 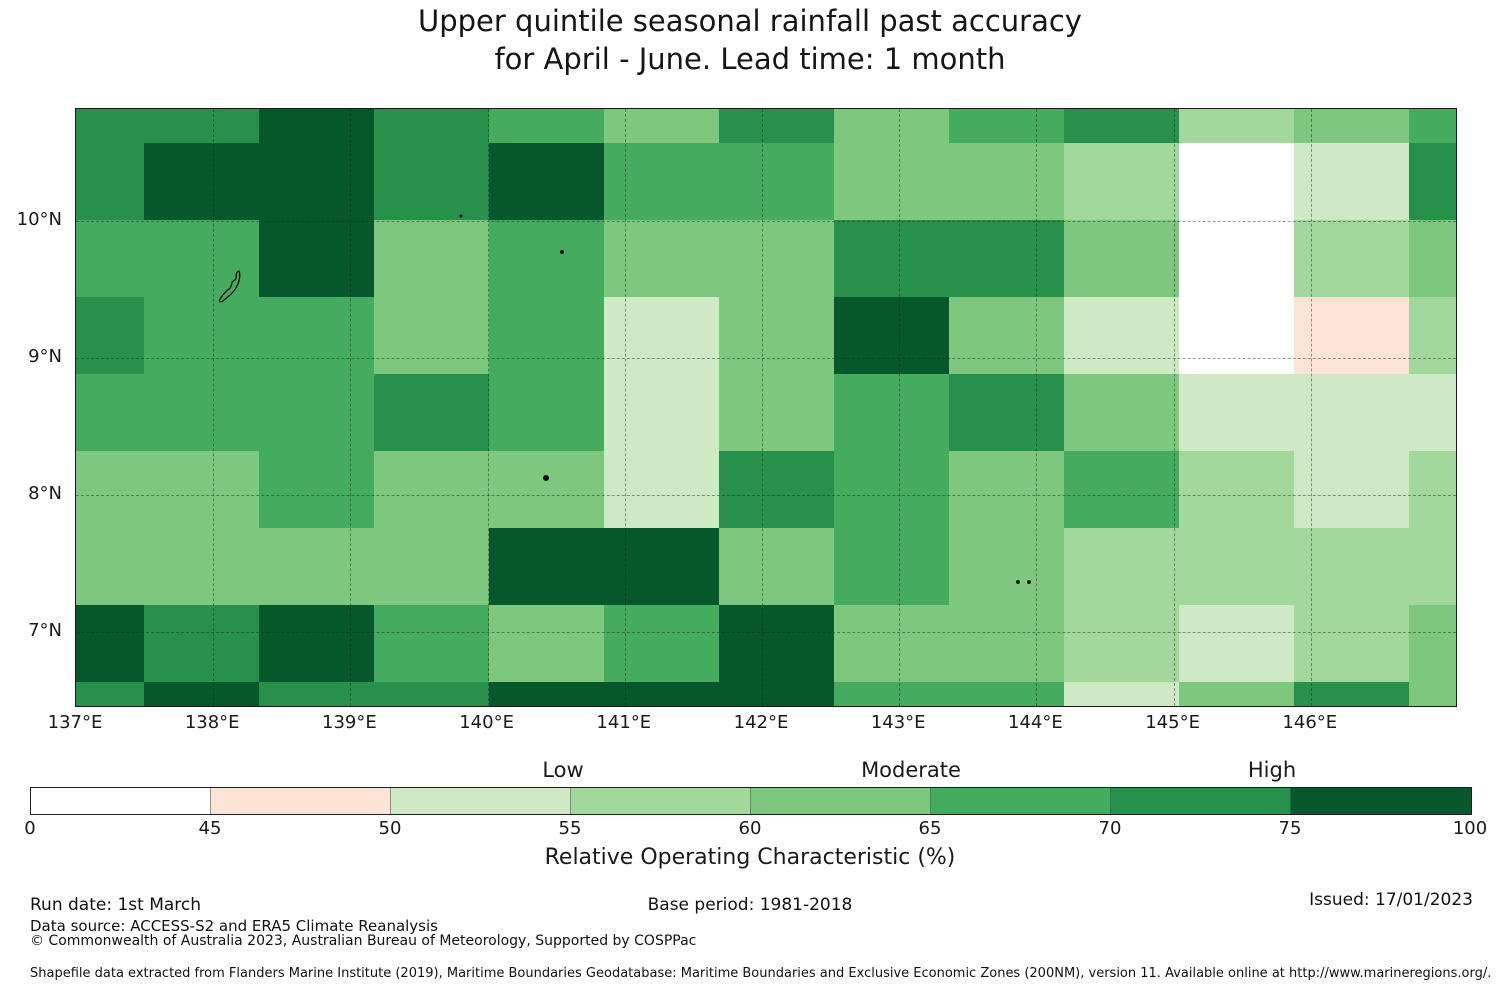 I want to click on x-tick-label: 146°E, so click(x=1310, y=722).